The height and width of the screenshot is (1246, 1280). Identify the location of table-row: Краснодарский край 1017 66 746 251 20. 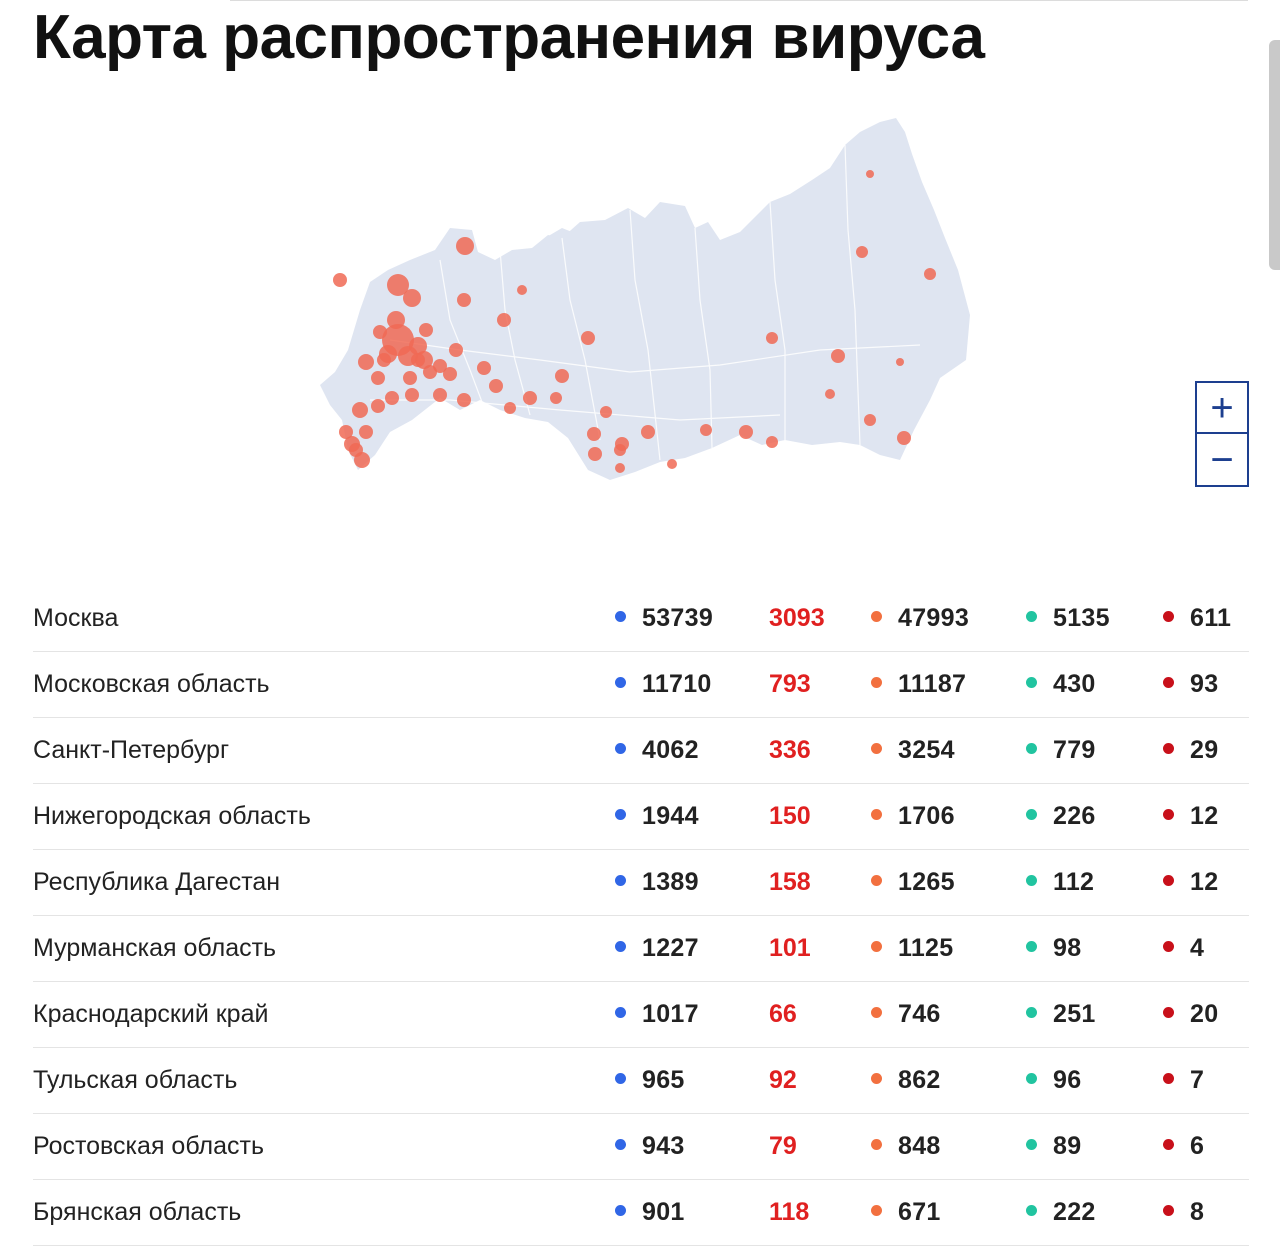
(641, 1015).